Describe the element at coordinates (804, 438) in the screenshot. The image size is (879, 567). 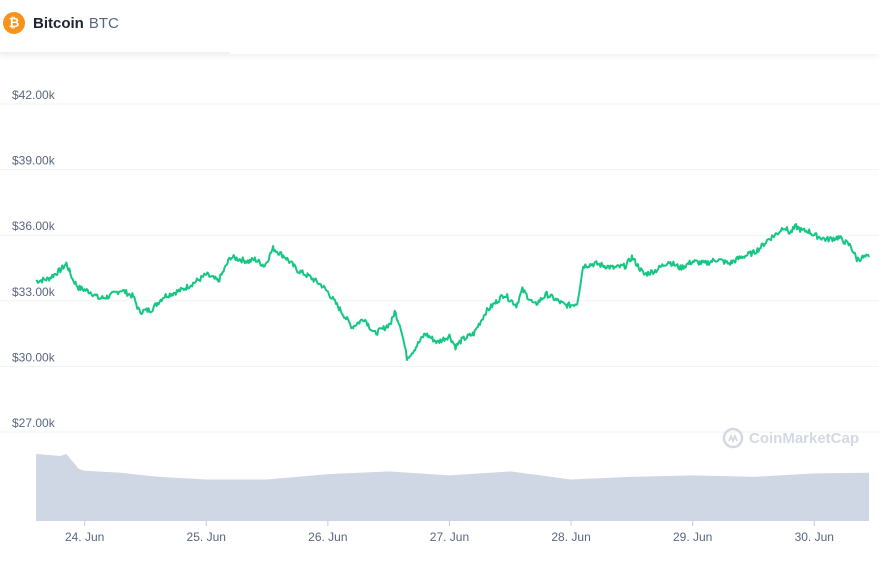
I see `watermark-text: CoinMarketCap` at that location.